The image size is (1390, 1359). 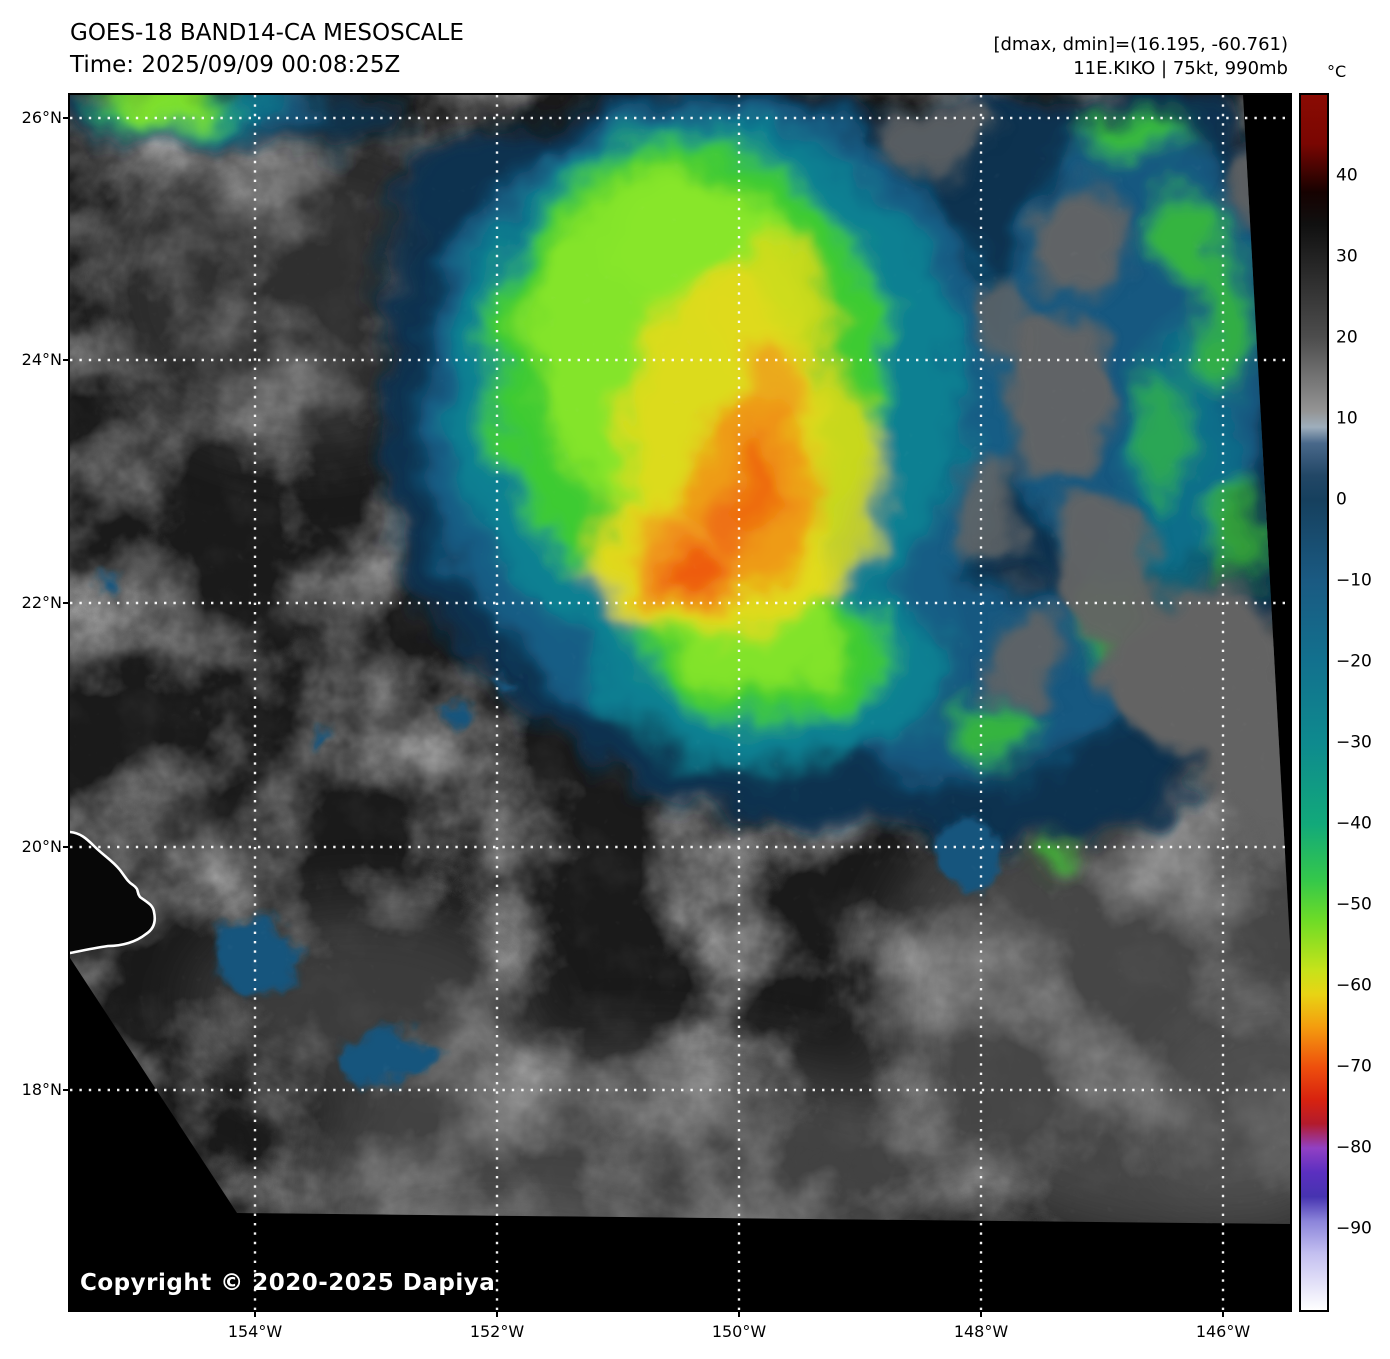 I want to click on hawaii-land, so click(x=112, y=892).